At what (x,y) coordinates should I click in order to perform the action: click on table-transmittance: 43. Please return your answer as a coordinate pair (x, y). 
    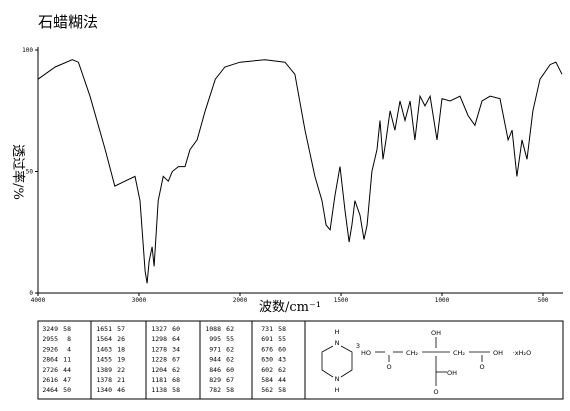
    Looking at the image, I should click on (282, 360).